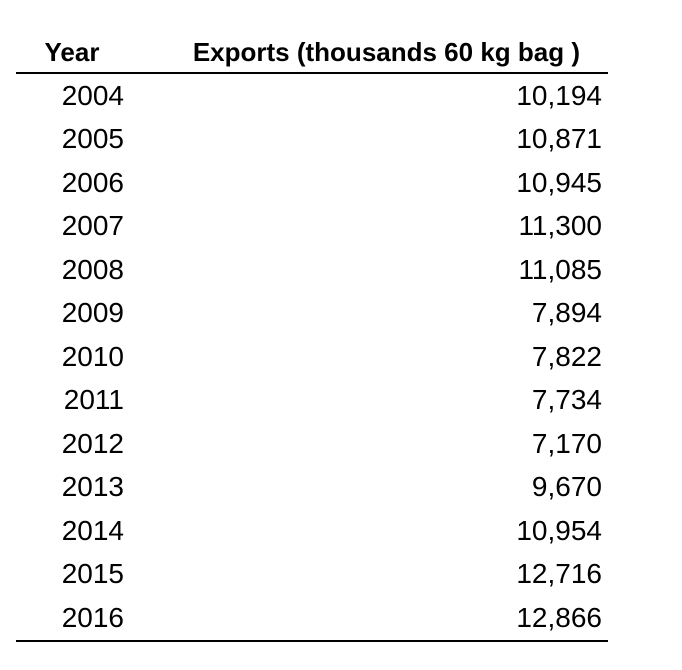  Describe the element at coordinates (92, 139) in the screenshot. I see `cell-year: 2005` at that location.